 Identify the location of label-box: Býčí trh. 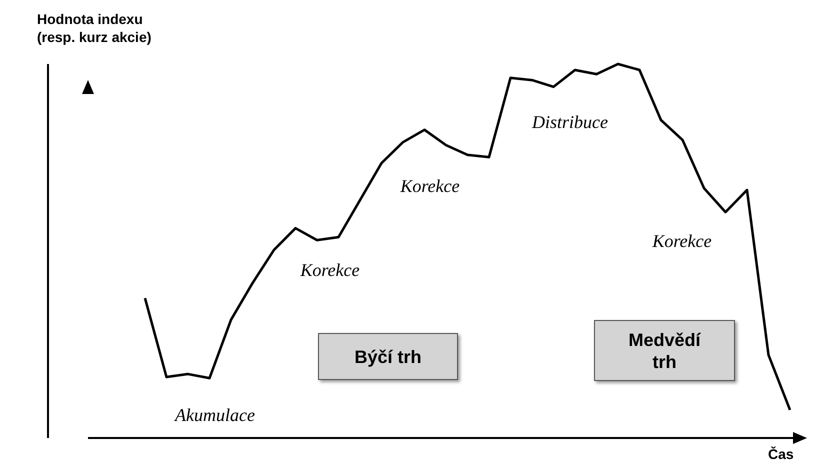
(388, 356).